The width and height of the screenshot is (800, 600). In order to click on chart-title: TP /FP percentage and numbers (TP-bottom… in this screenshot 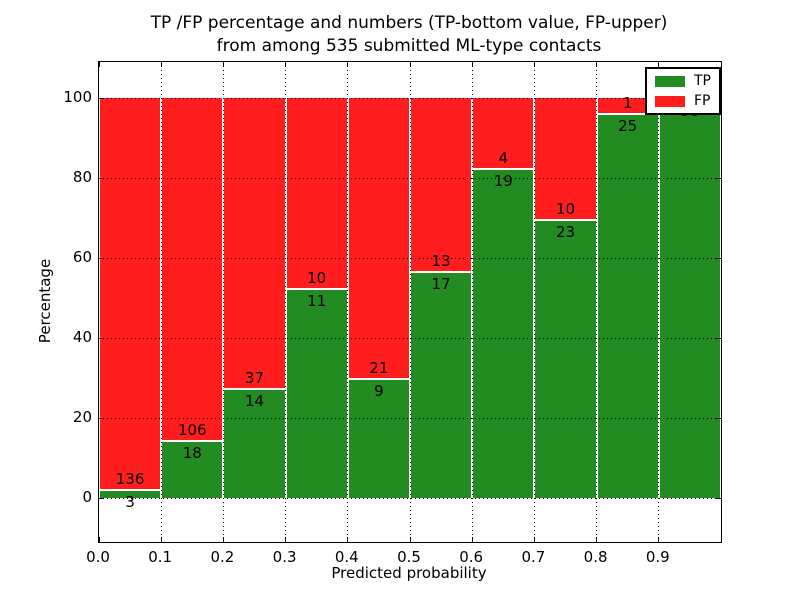, I will do `click(409, 35)`.